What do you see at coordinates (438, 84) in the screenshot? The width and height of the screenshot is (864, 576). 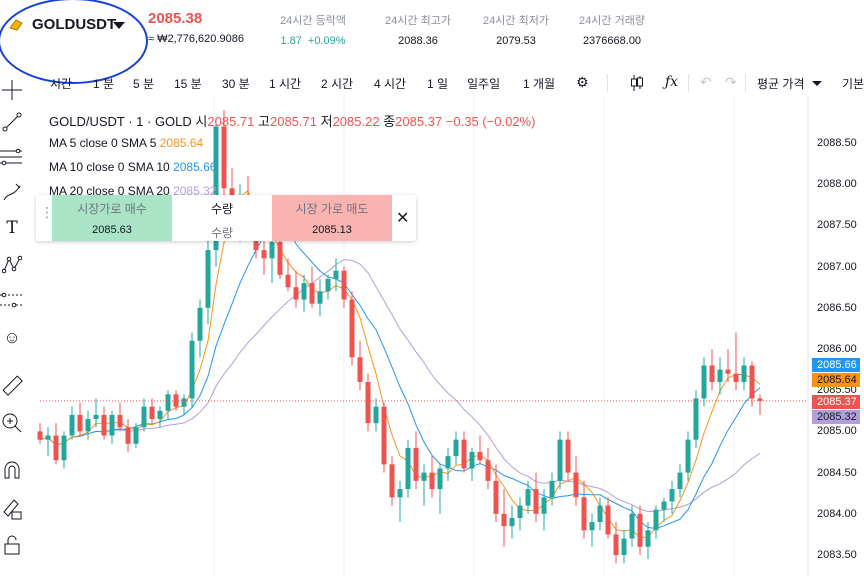 I see `interval-1d: 1 일` at bounding box center [438, 84].